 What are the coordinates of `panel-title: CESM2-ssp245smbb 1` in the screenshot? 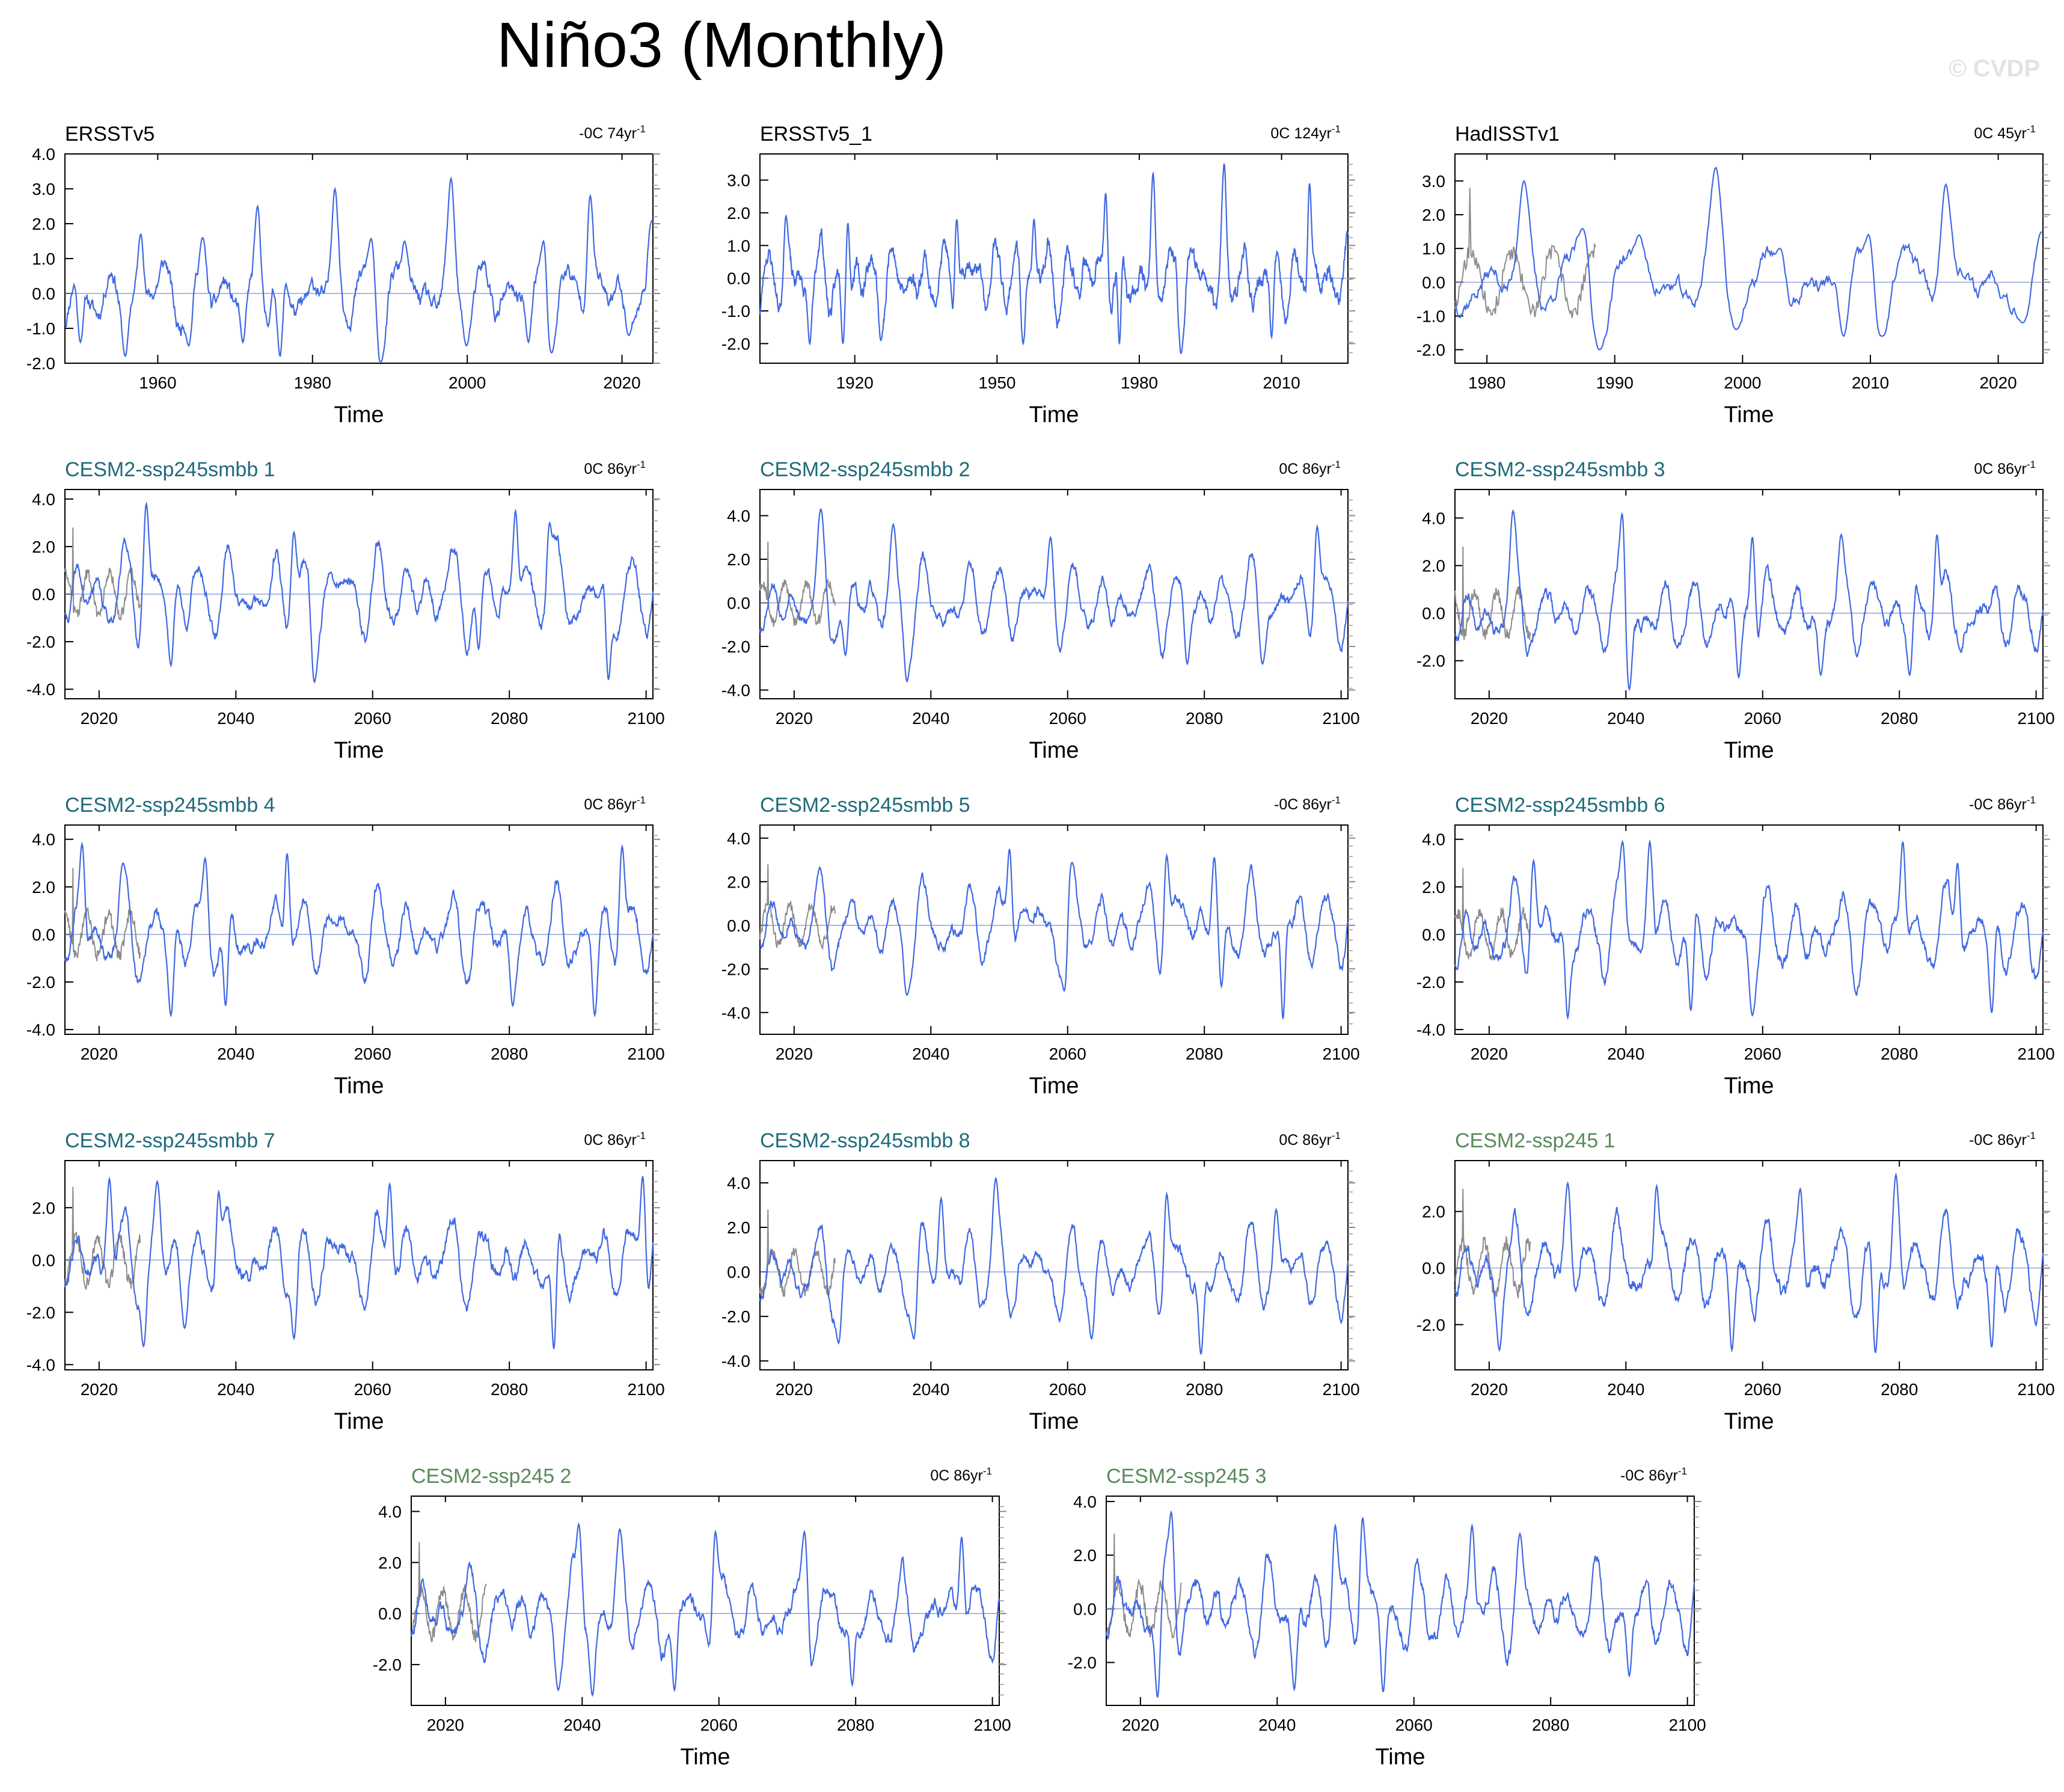 It's located at (170, 469).